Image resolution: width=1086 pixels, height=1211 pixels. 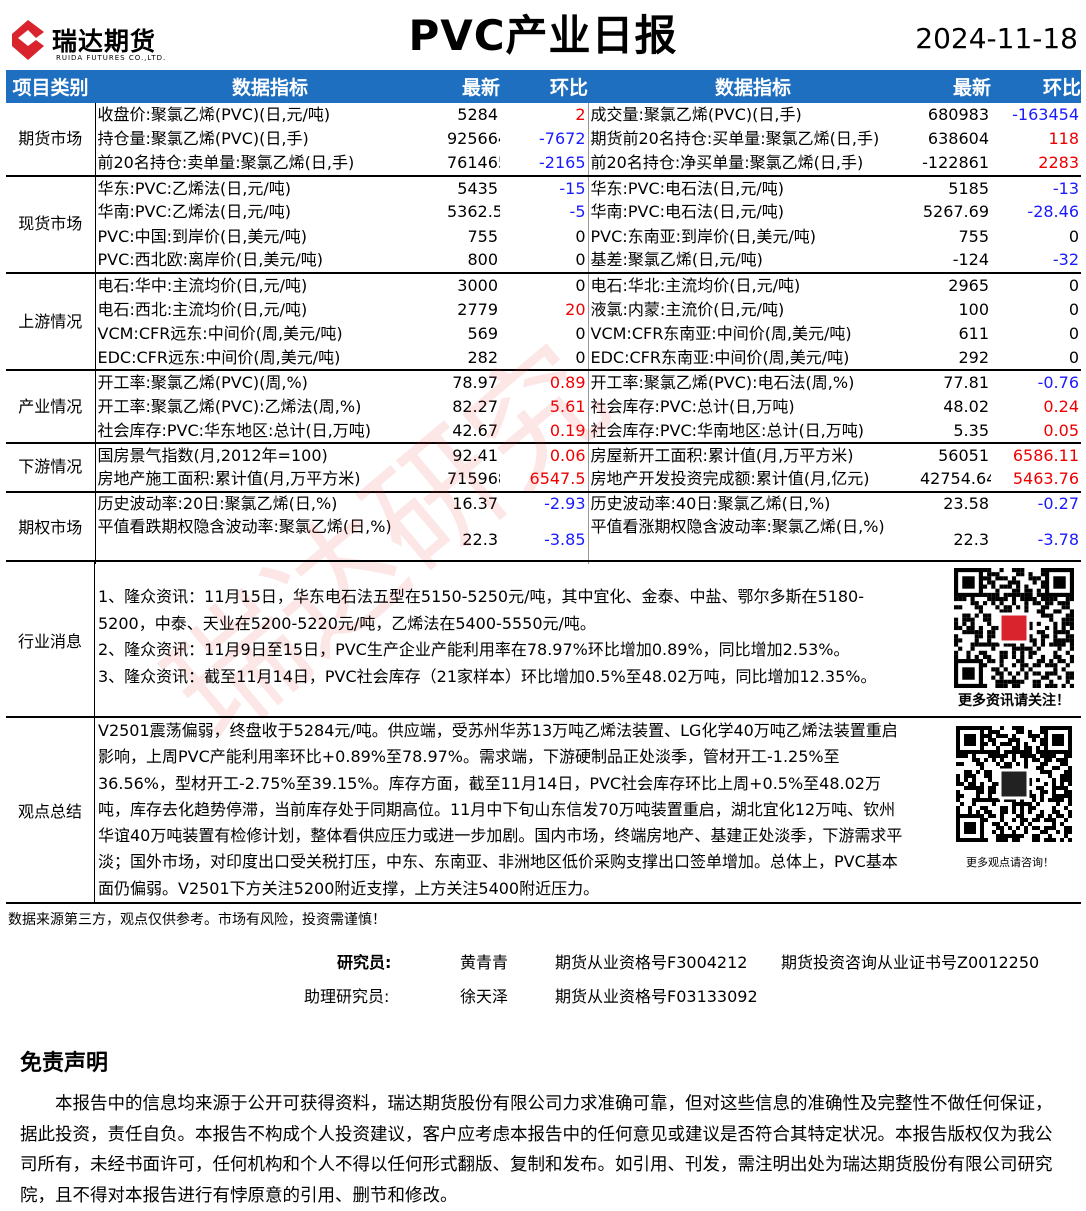 What do you see at coordinates (752, 431) in the screenshot?
I see `indicator-2-cell: 社会库存:PVC:华南地区:总计(日,万吨)` at bounding box center [752, 431].